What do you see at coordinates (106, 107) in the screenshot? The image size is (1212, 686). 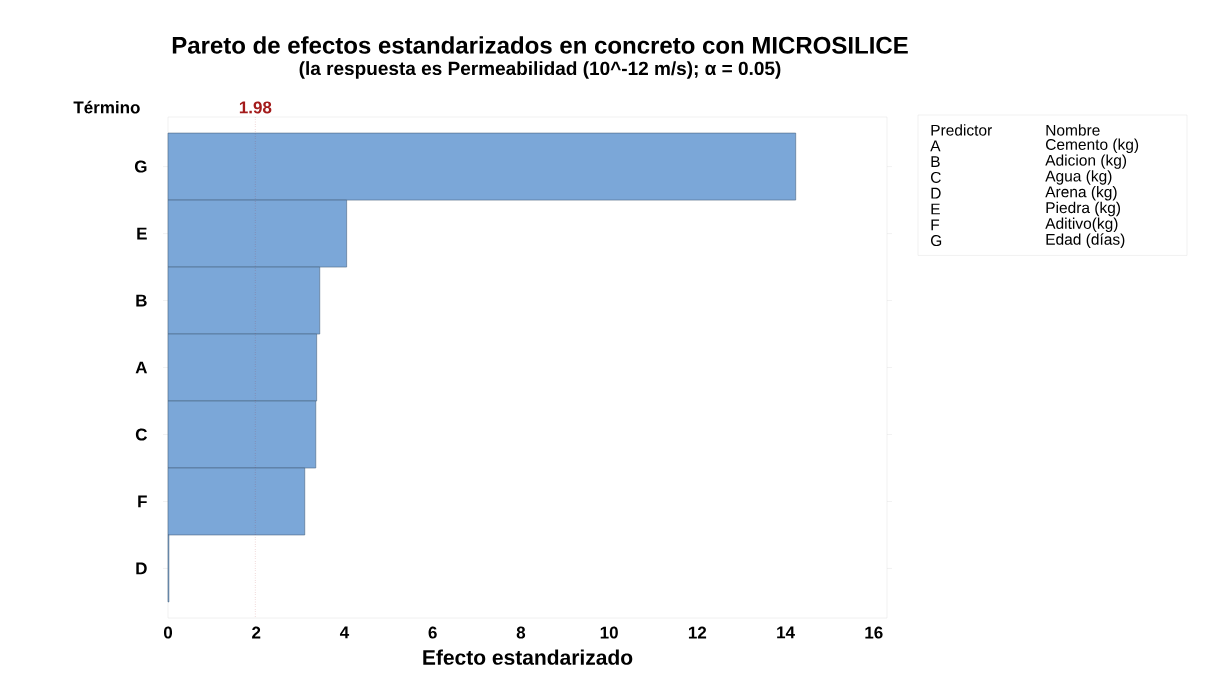 I see `y-axis-title: Término` at bounding box center [106, 107].